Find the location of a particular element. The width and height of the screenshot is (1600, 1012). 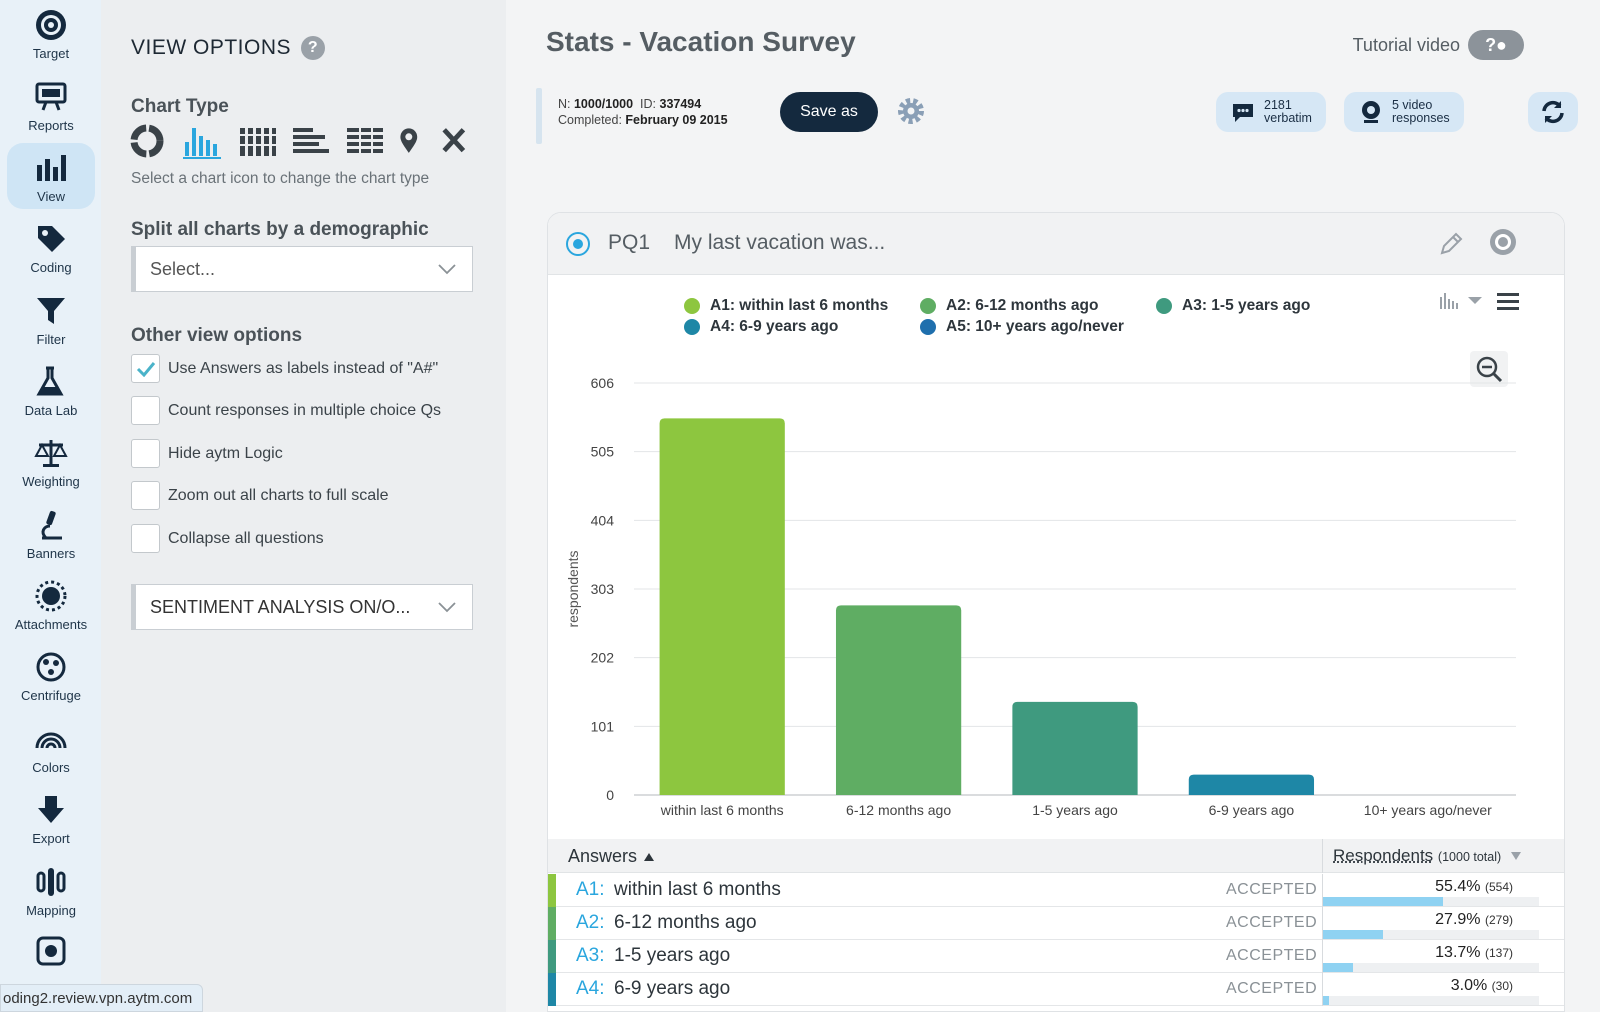

option-collapse: Collapse all questions is located at coordinates (227, 538).